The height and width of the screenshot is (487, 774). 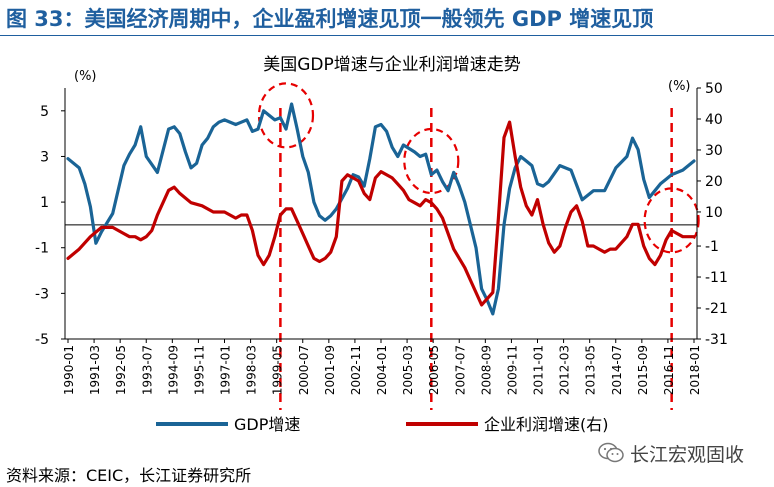 I want to click on x-tick-label: 2011-01, so click(x=539, y=370).